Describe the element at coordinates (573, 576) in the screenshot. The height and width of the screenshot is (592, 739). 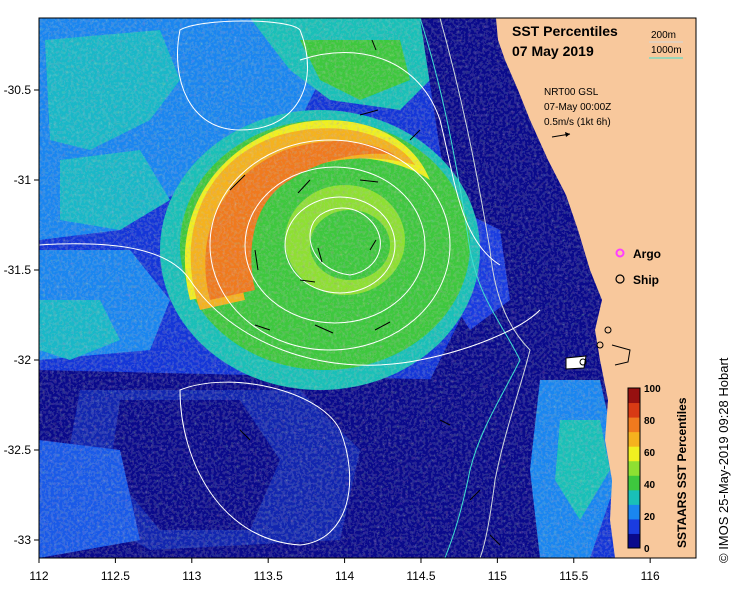
I see `x-tick-label: 115.5` at that location.